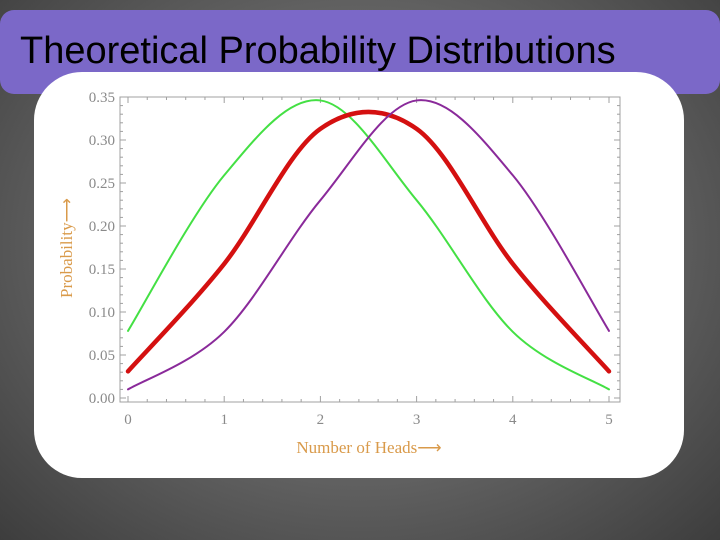 The height and width of the screenshot is (540, 720). I want to click on y-tick-label: 0.05, so click(102, 356).